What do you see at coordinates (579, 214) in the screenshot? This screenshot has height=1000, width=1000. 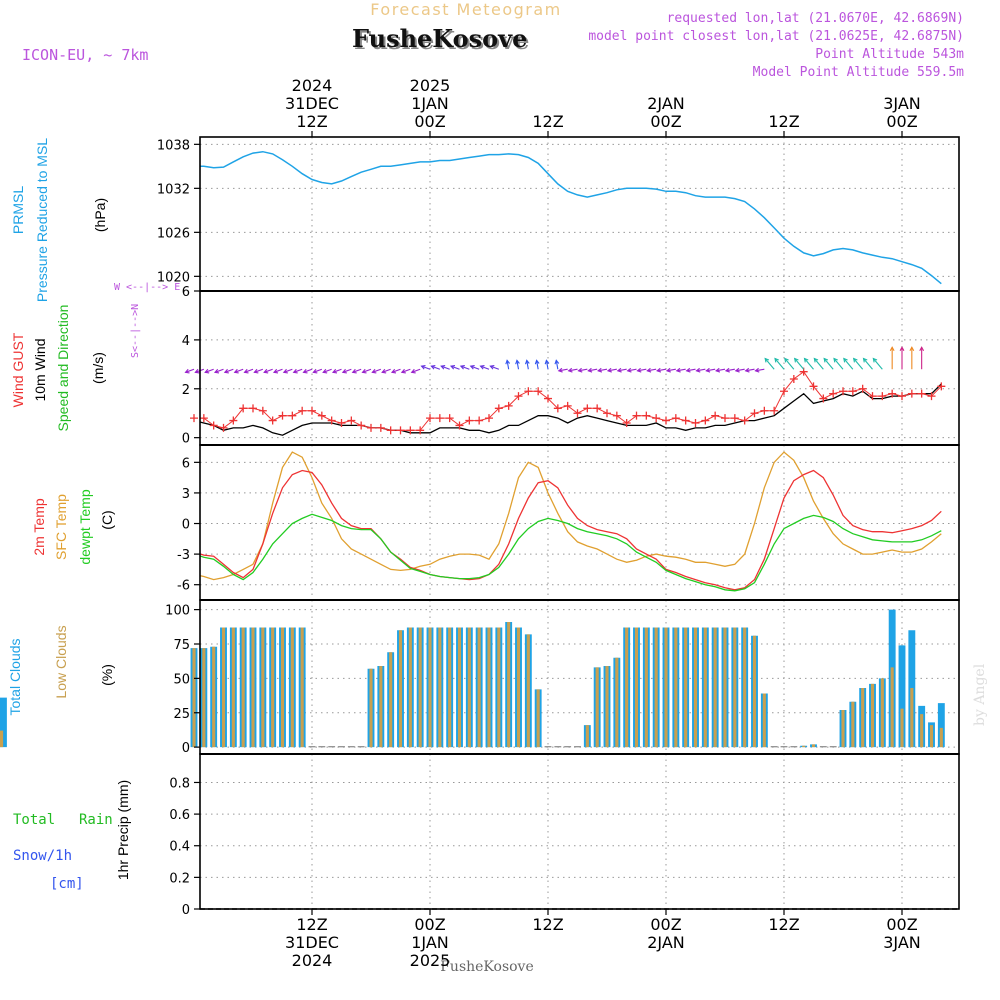 I see `pressure-frame` at bounding box center [579, 214].